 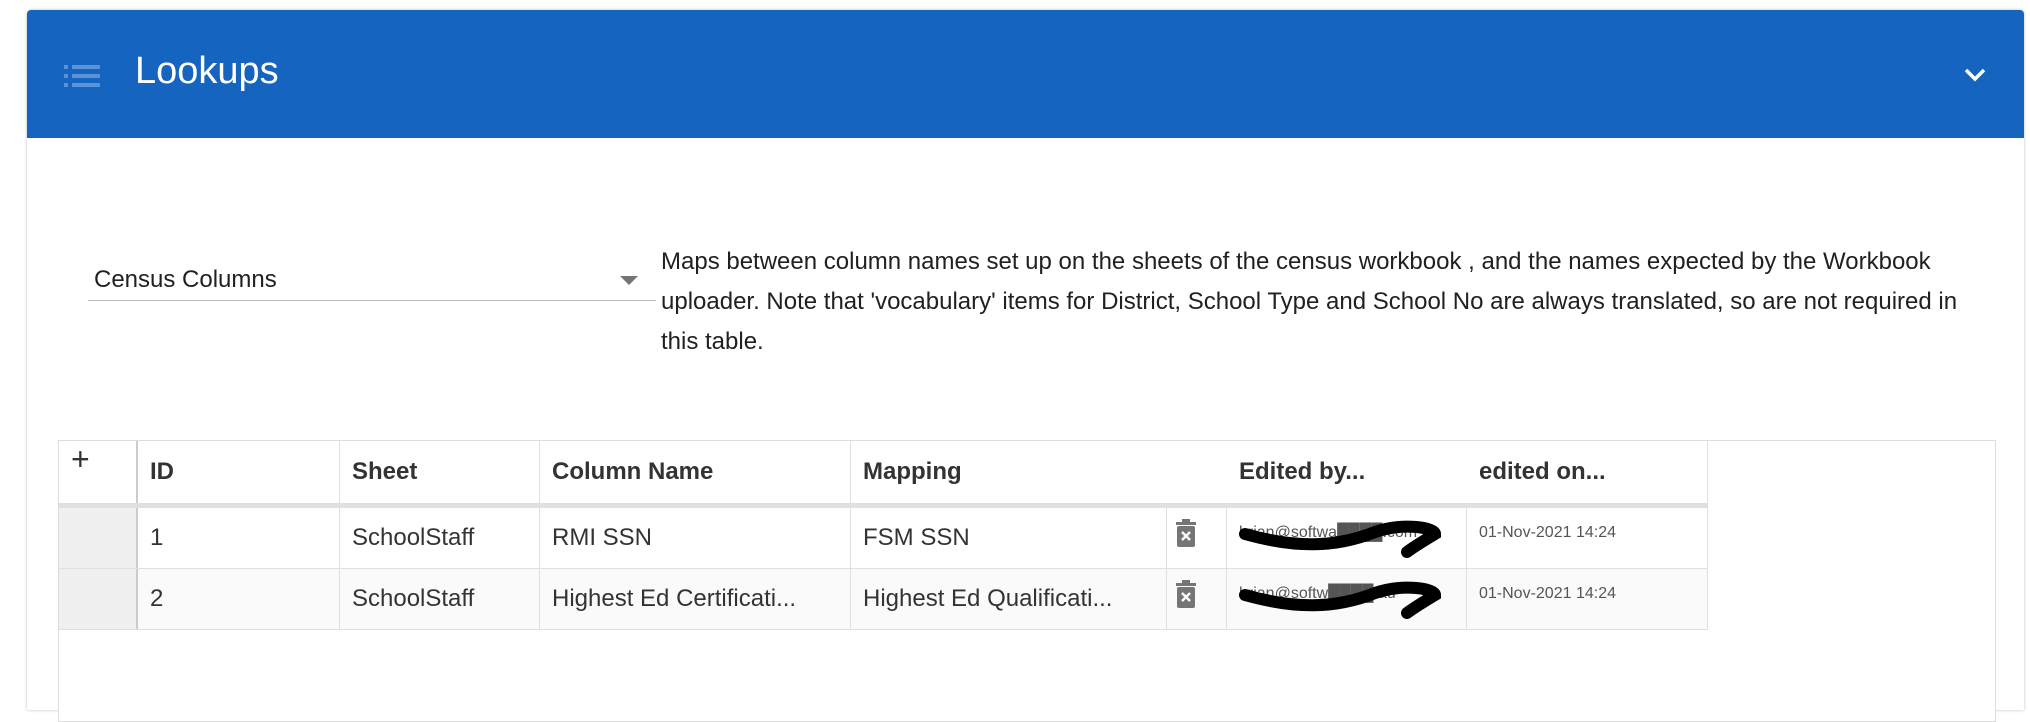 What do you see at coordinates (440, 472) in the screenshot?
I see `column-header-sheet: Sheet` at bounding box center [440, 472].